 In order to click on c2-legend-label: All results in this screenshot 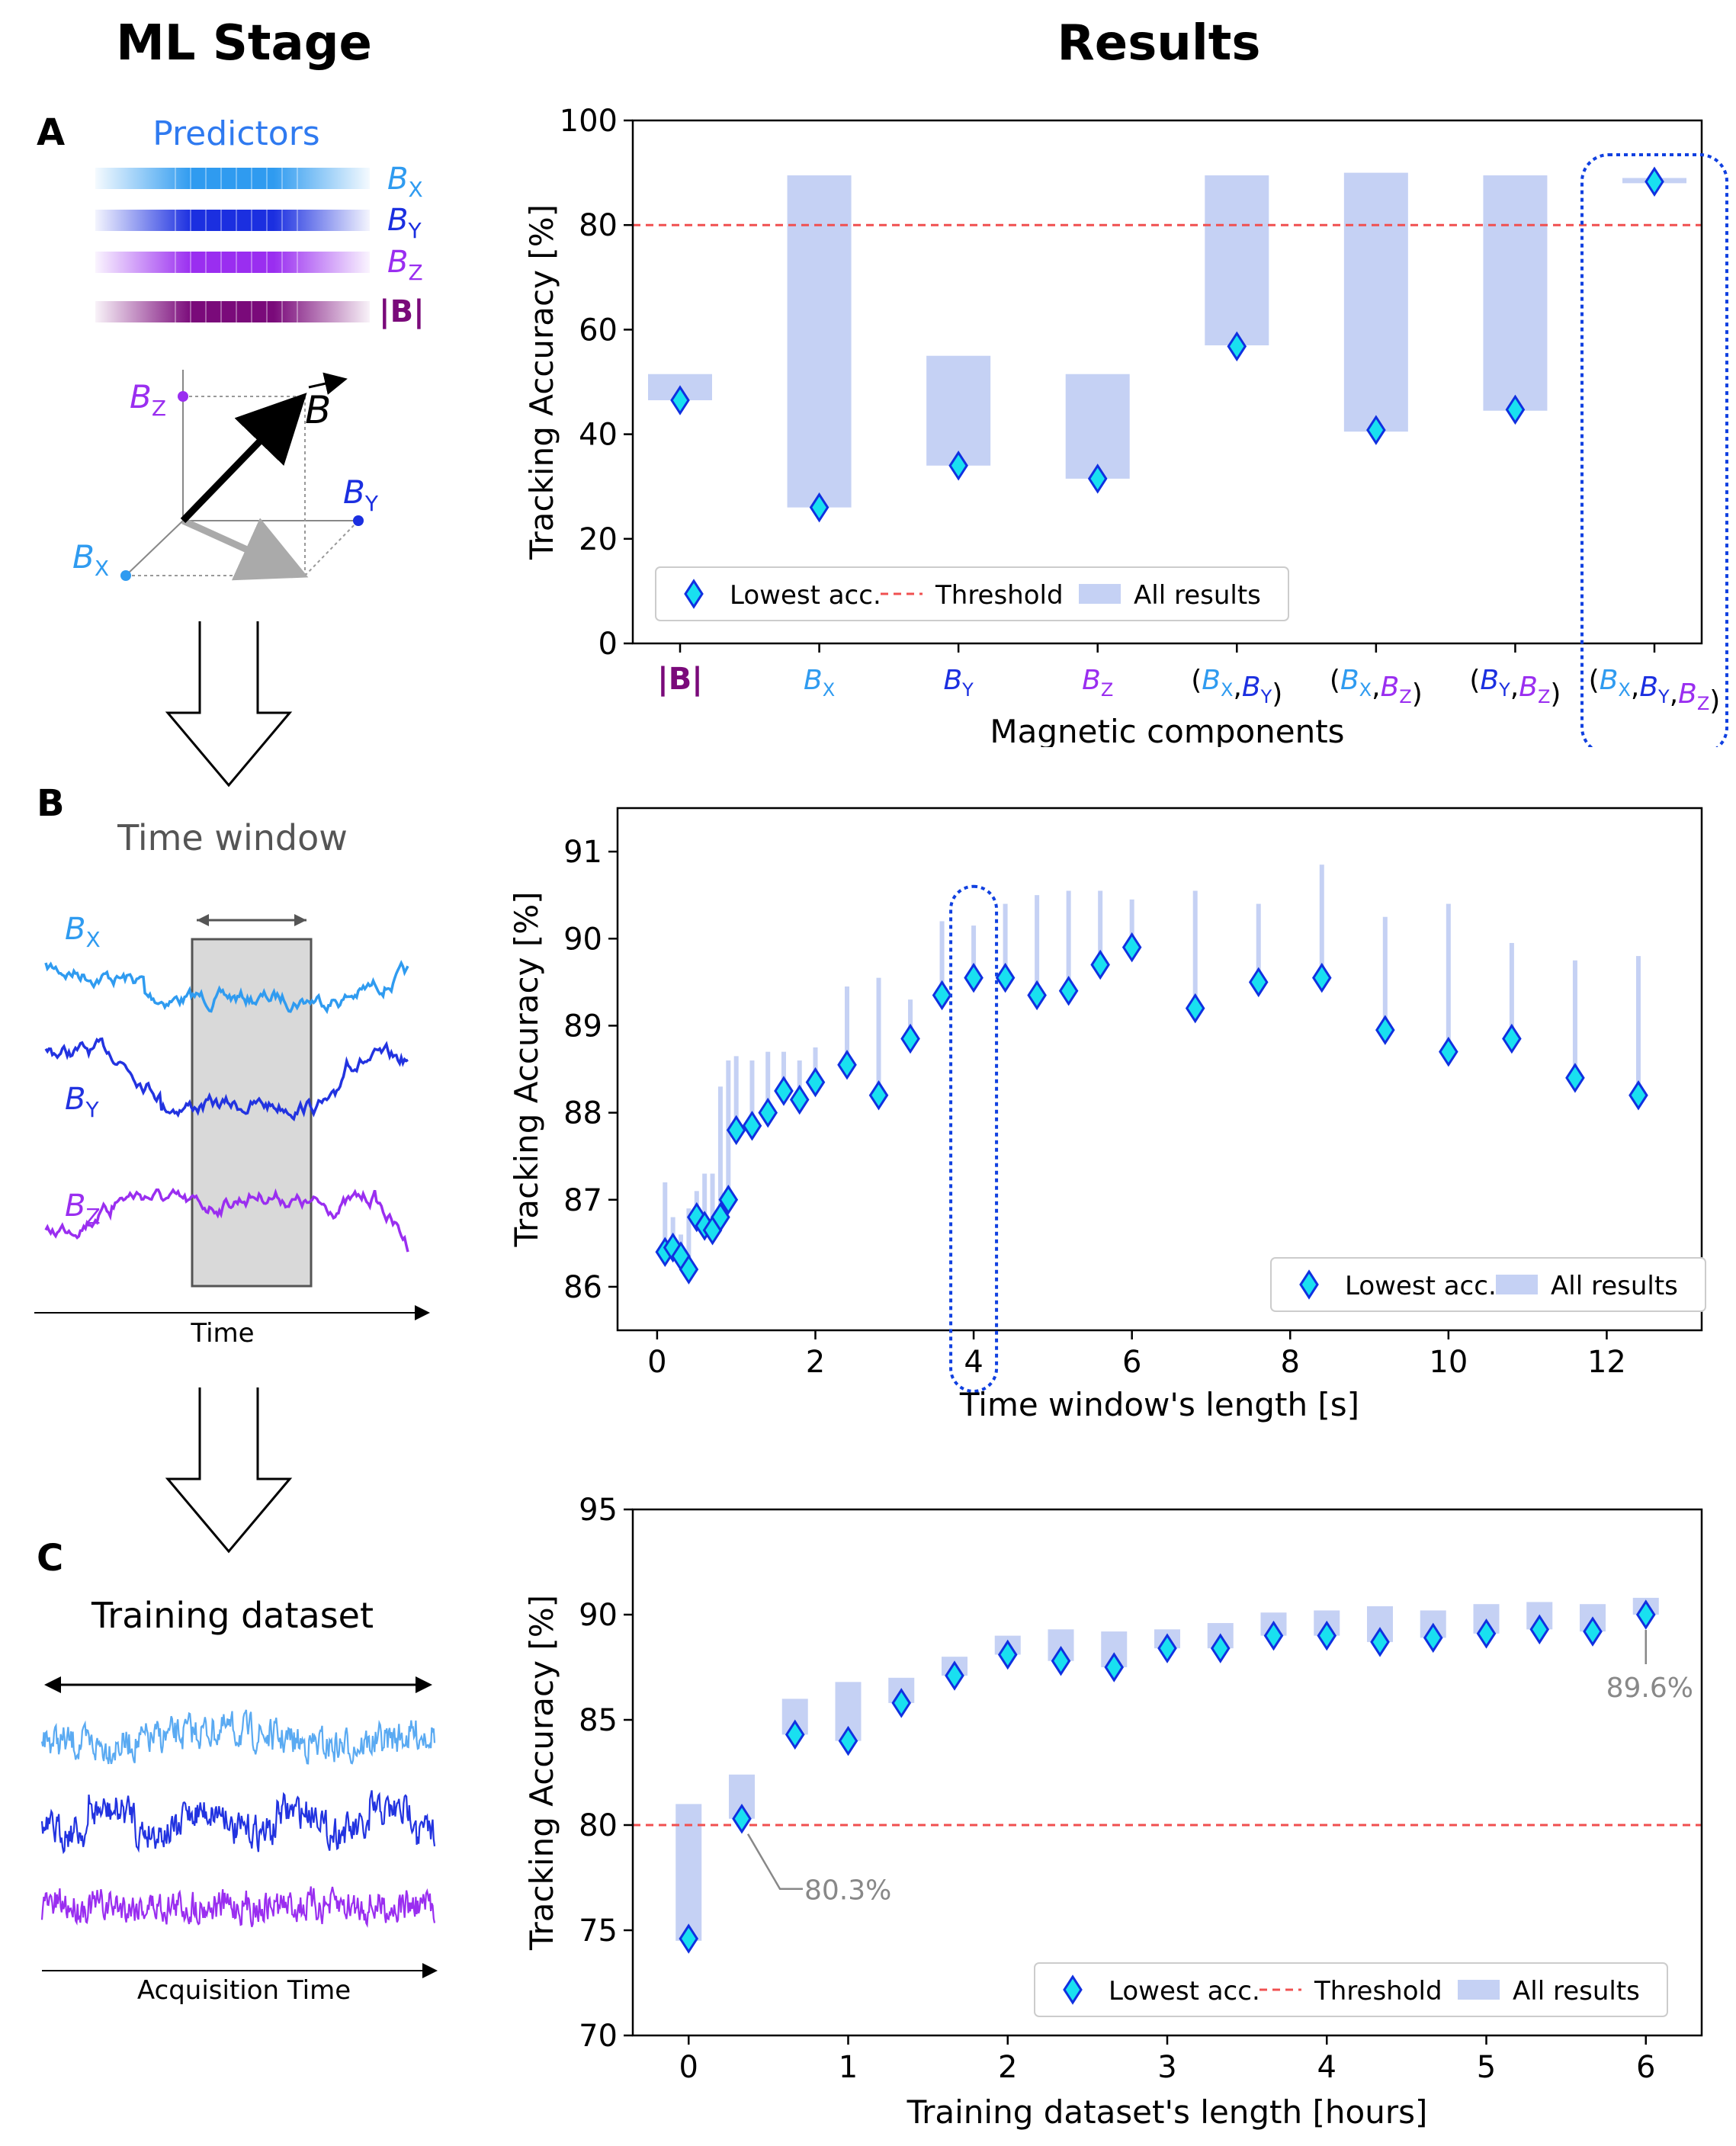, I will do `click(1614, 1286)`.